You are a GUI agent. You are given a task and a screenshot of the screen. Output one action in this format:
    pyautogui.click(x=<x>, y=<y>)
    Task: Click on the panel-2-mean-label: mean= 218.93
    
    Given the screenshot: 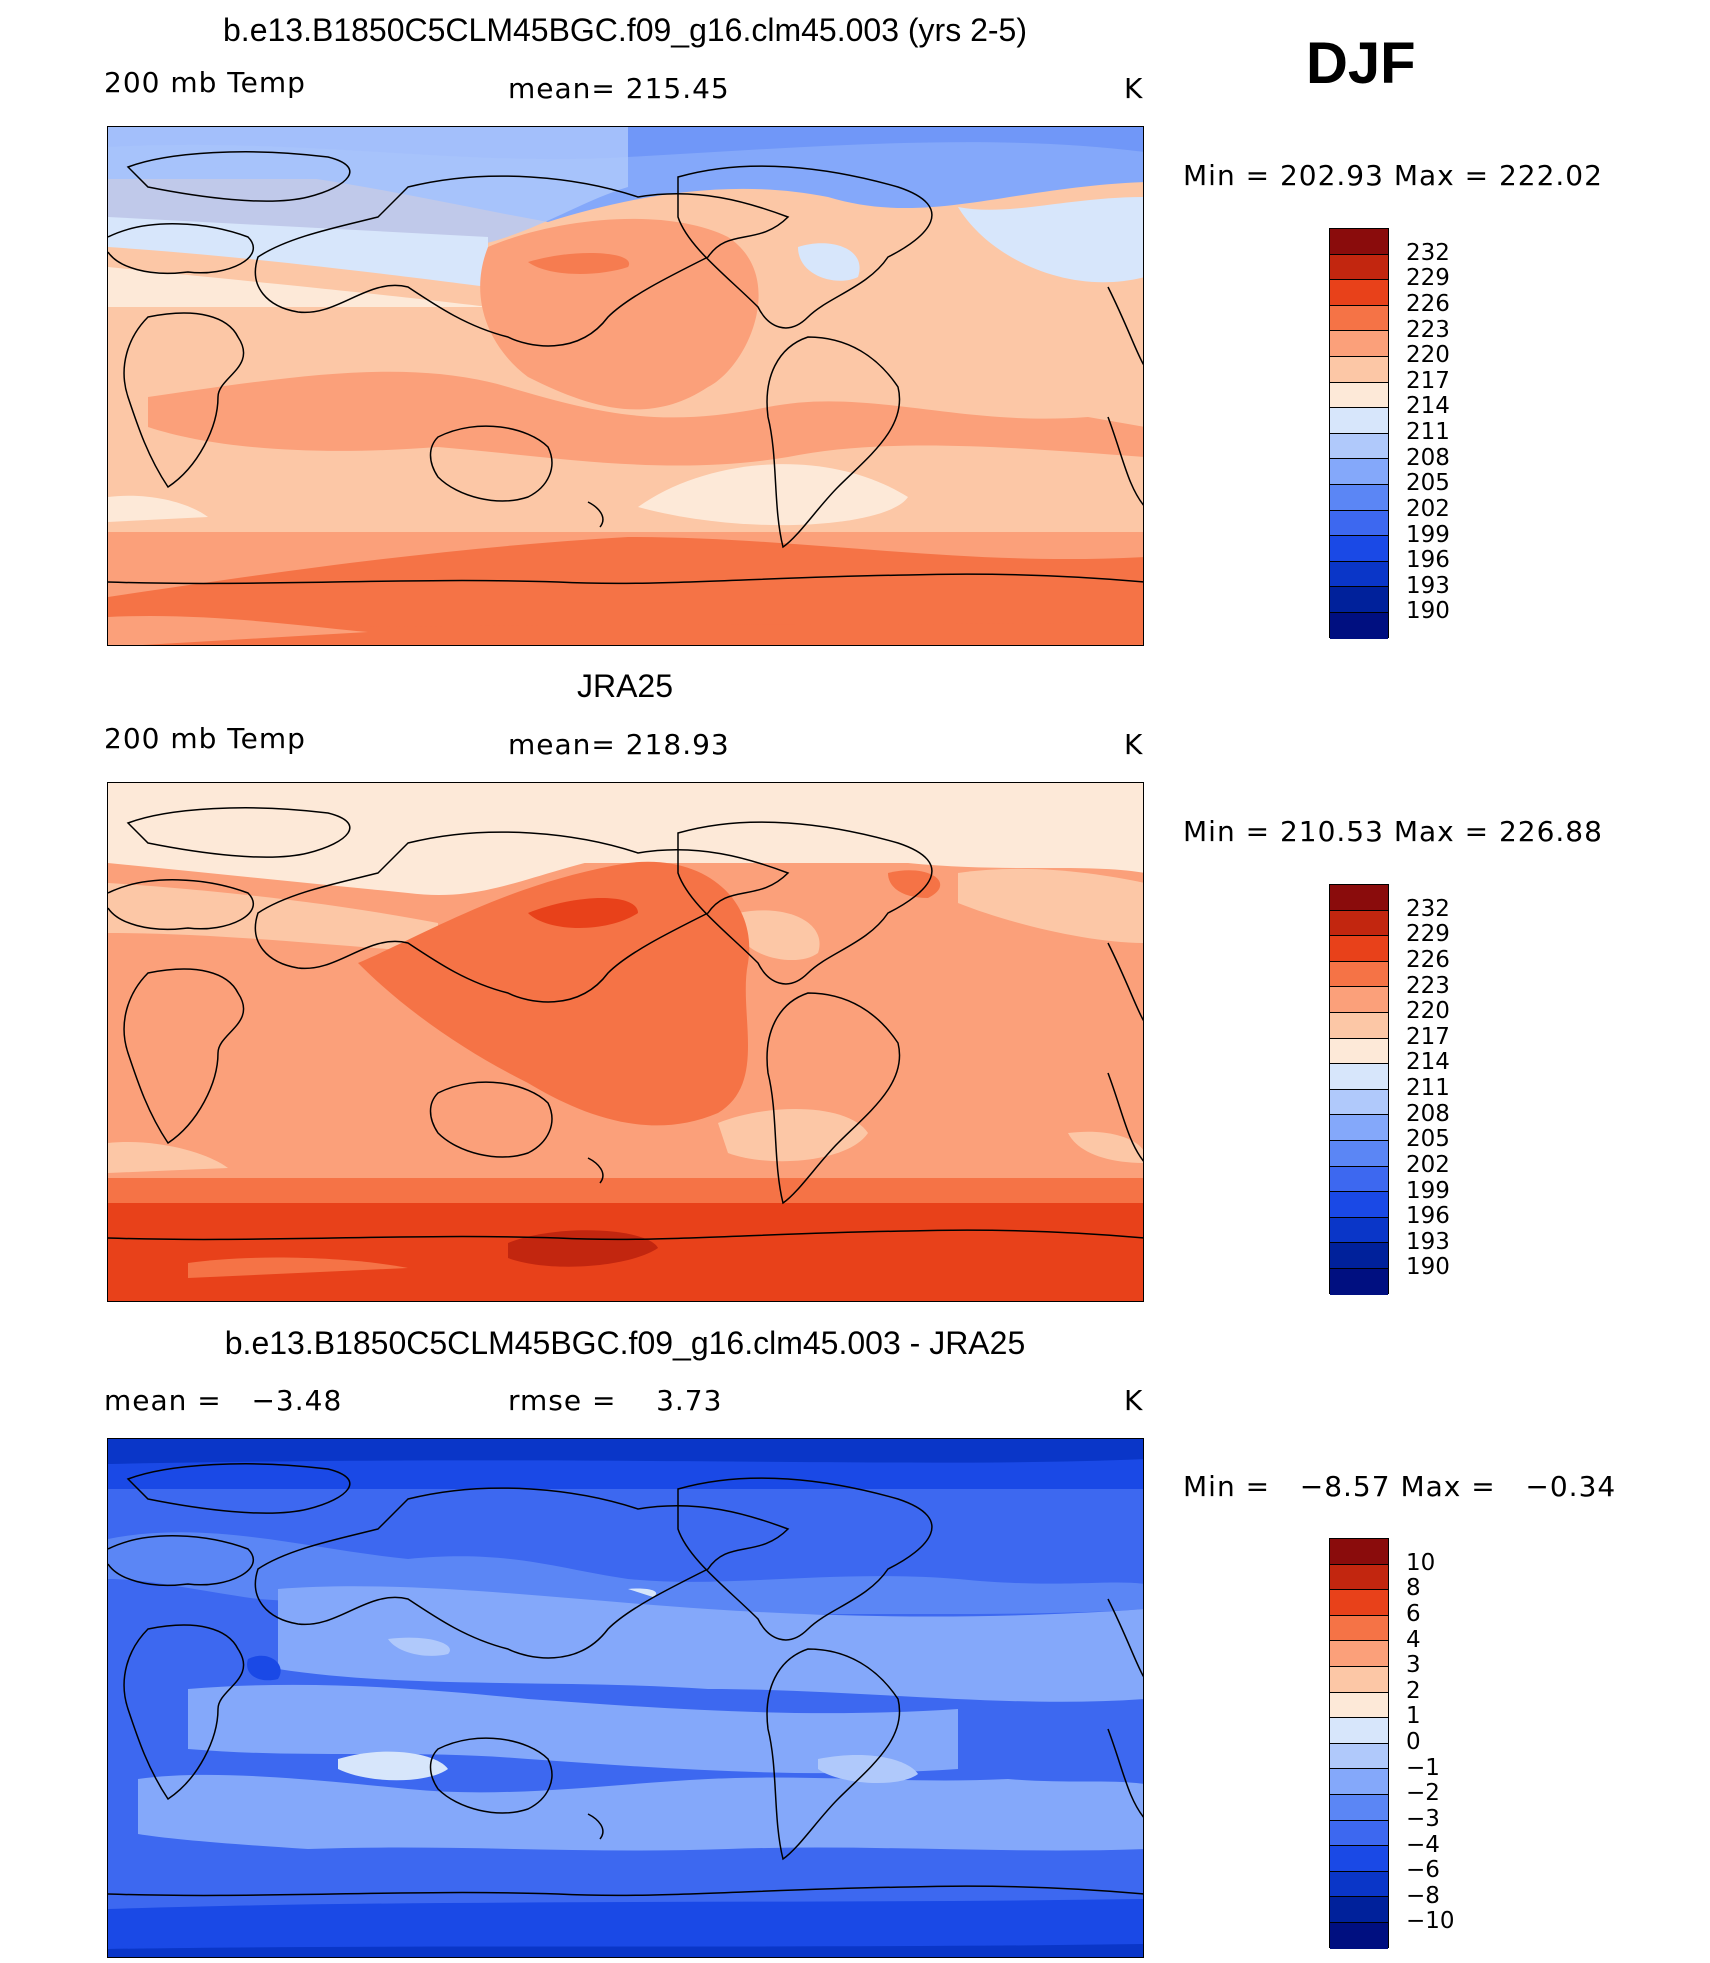 What is the action you would take?
    pyautogui.click(x=619, y=744)
    